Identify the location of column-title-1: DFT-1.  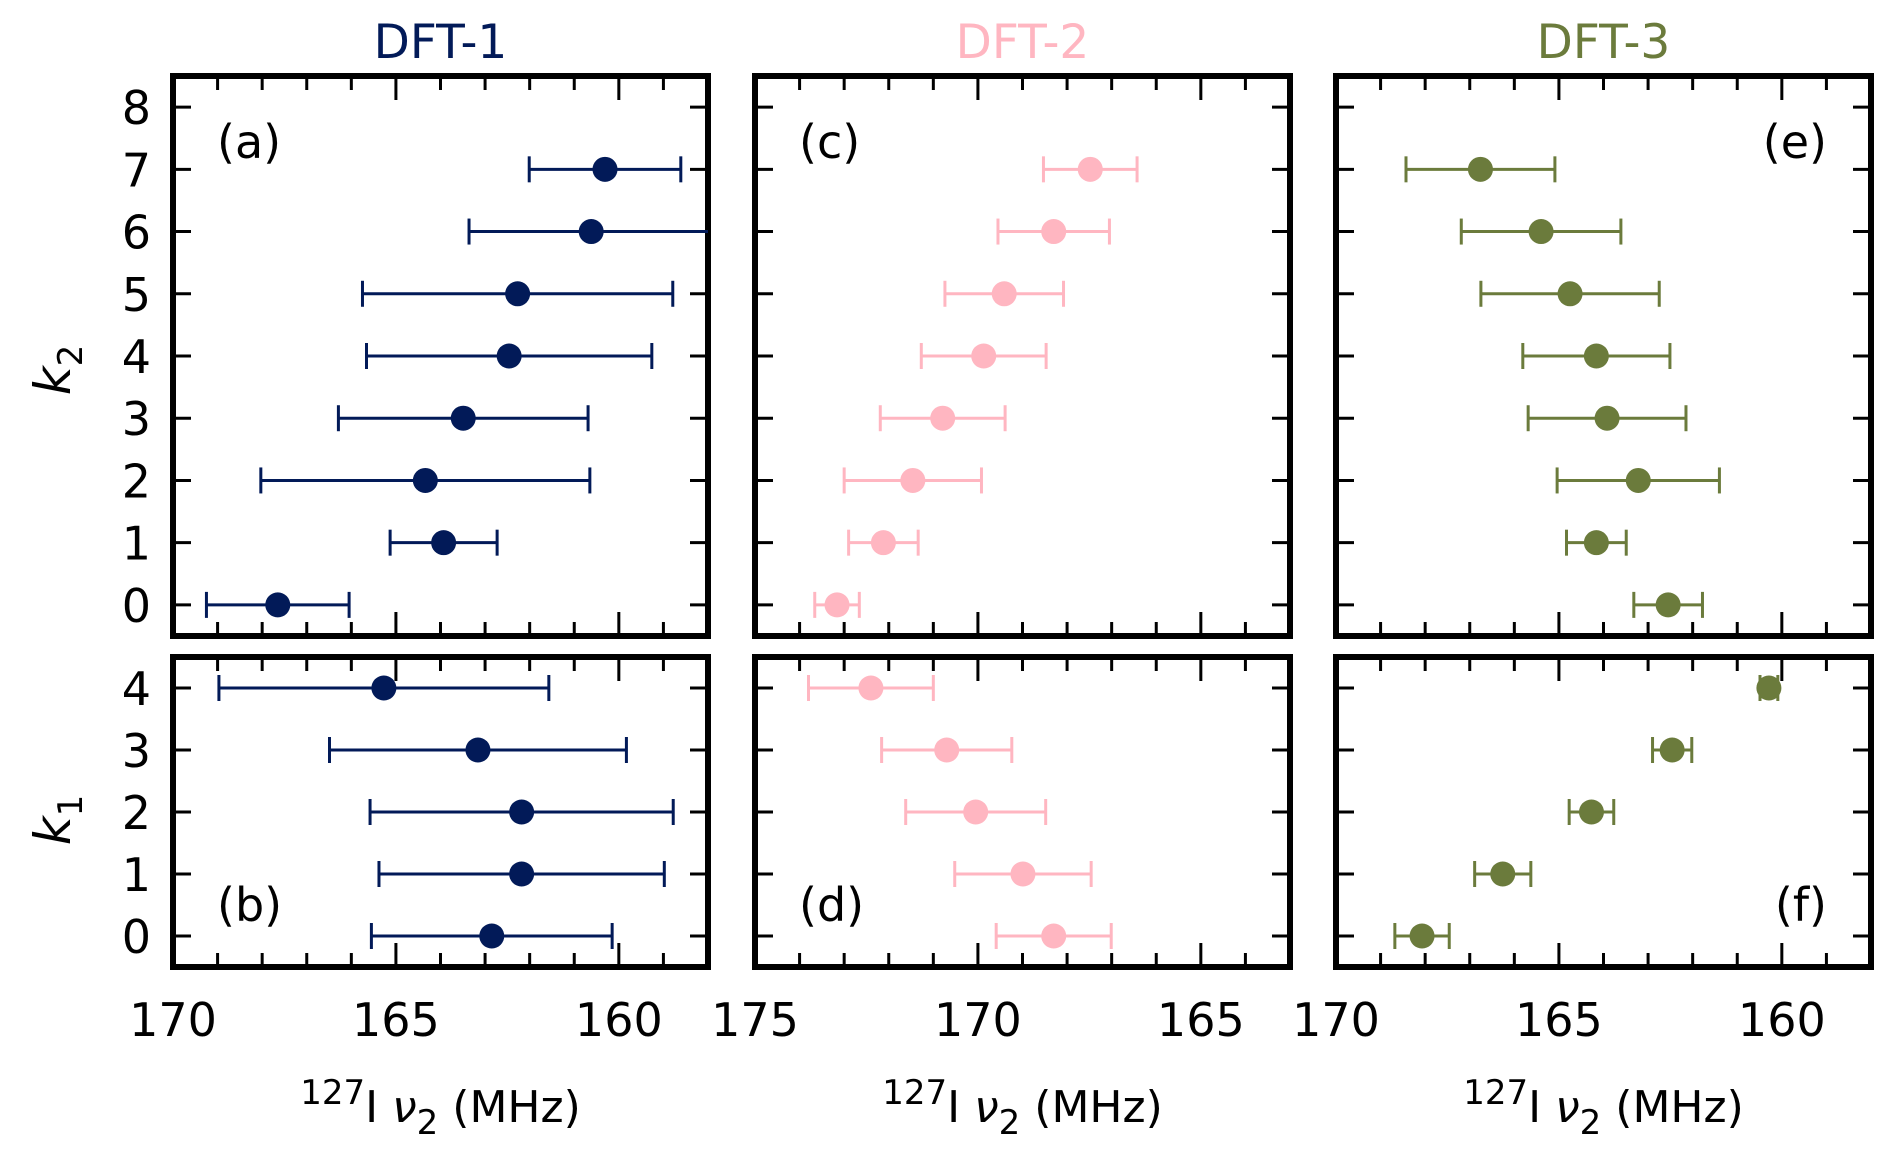
(441, 42).